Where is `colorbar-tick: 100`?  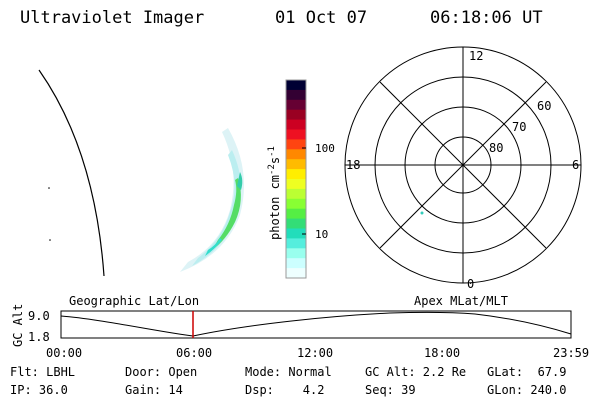
colorbar-tick: 100 is located at coordinates (325, 148).